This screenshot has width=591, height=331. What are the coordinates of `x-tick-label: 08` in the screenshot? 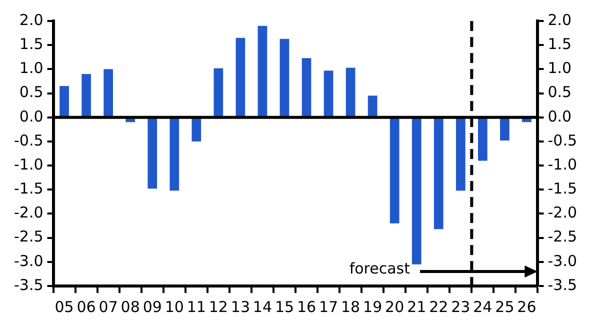 It's located at (130, 307).